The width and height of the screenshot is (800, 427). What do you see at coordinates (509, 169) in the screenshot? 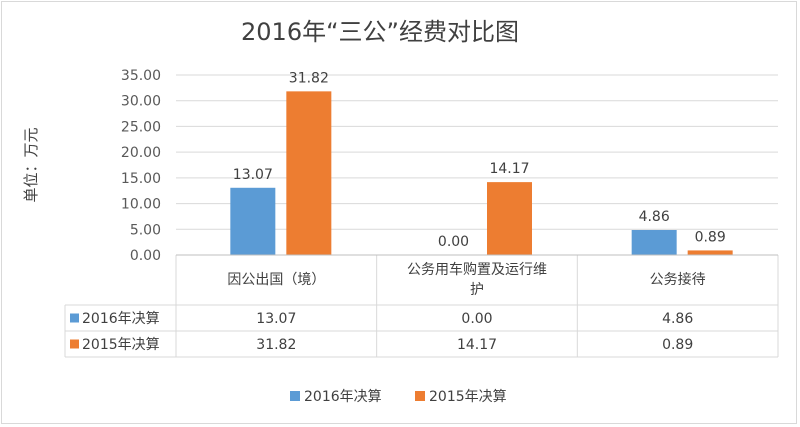
I see `data-label: 14.17` at bounding box center [509, 169].